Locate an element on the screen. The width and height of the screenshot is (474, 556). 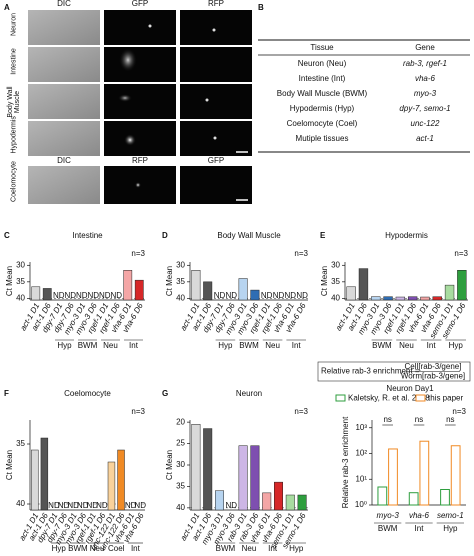
table-cell: Mutiple tissues is located at coordinates (322, 138).